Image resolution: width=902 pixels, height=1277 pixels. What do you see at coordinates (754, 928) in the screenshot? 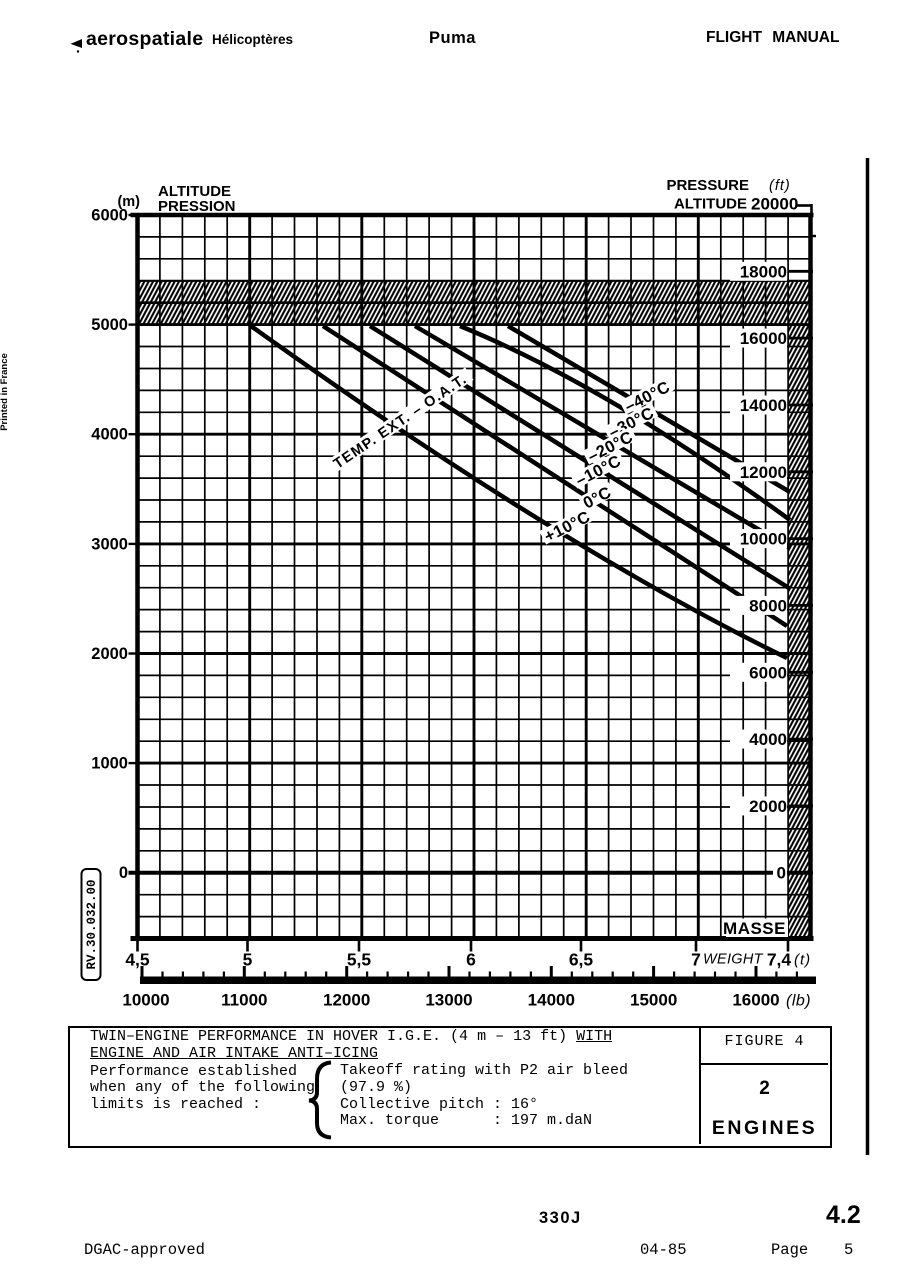
I see `svg-text: MASSE` at bounding box center [754, 928].